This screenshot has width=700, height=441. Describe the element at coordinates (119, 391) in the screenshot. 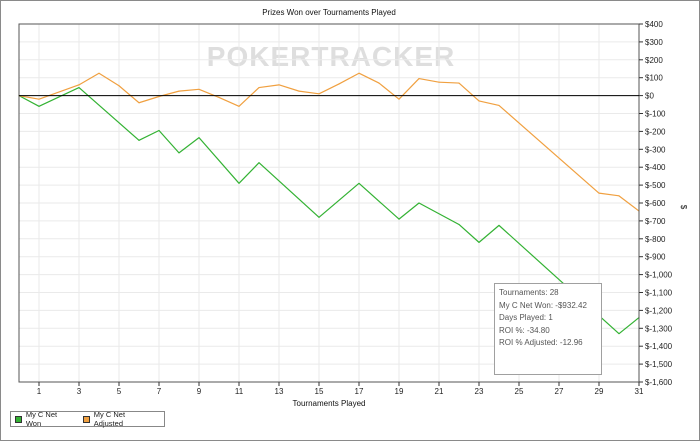

I see `x-tick-label: 5` at that location.